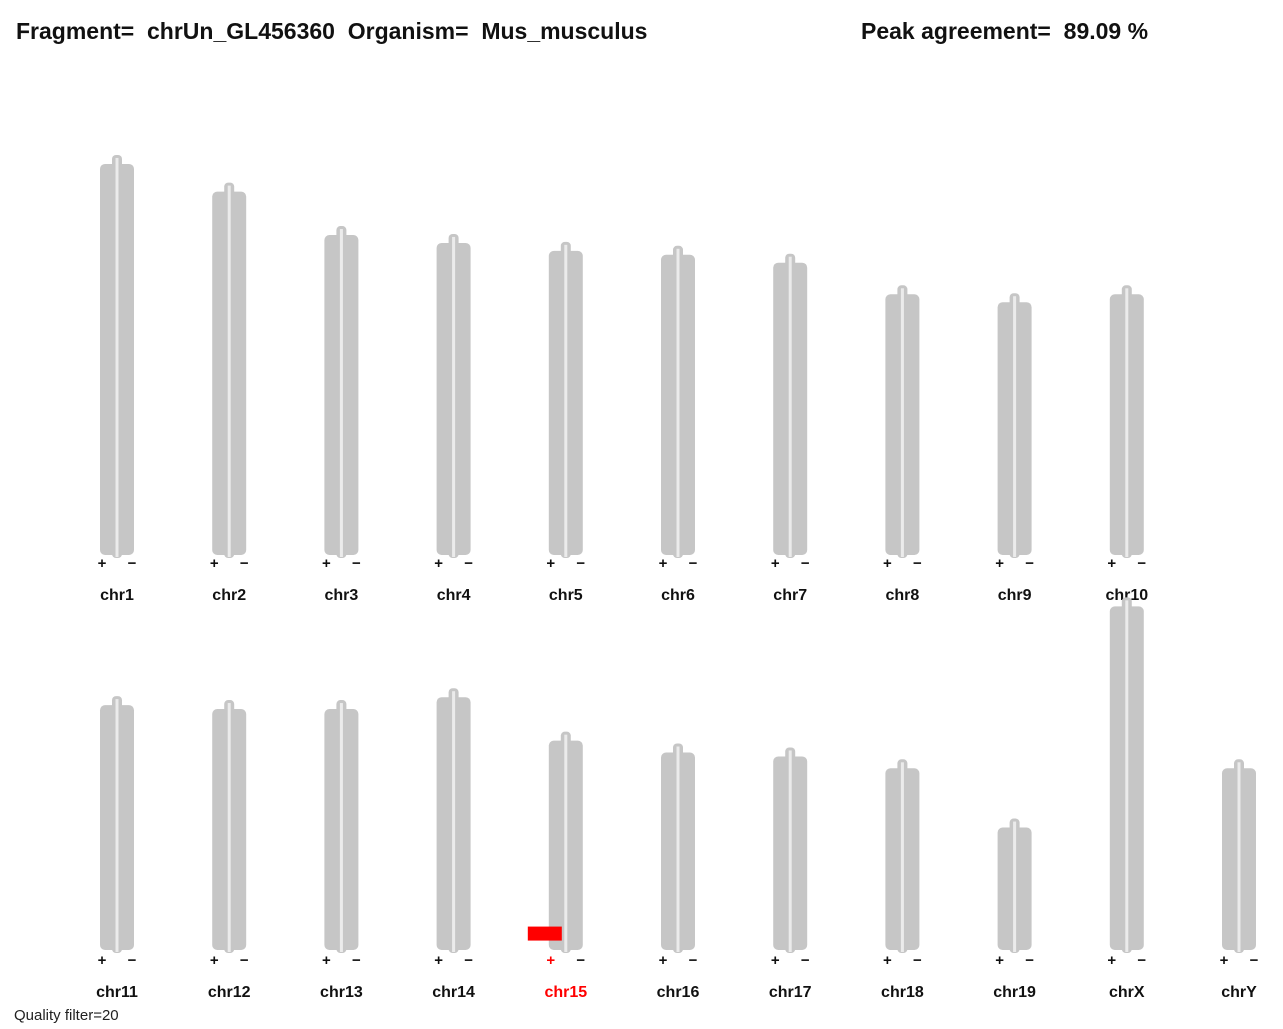 Image resolution: width=1283 pixels, height=1029 pixels. Describe the element at coordinates (1127, 422) in the screenshot. I see `chromosome-centerline-chr10` at that location.